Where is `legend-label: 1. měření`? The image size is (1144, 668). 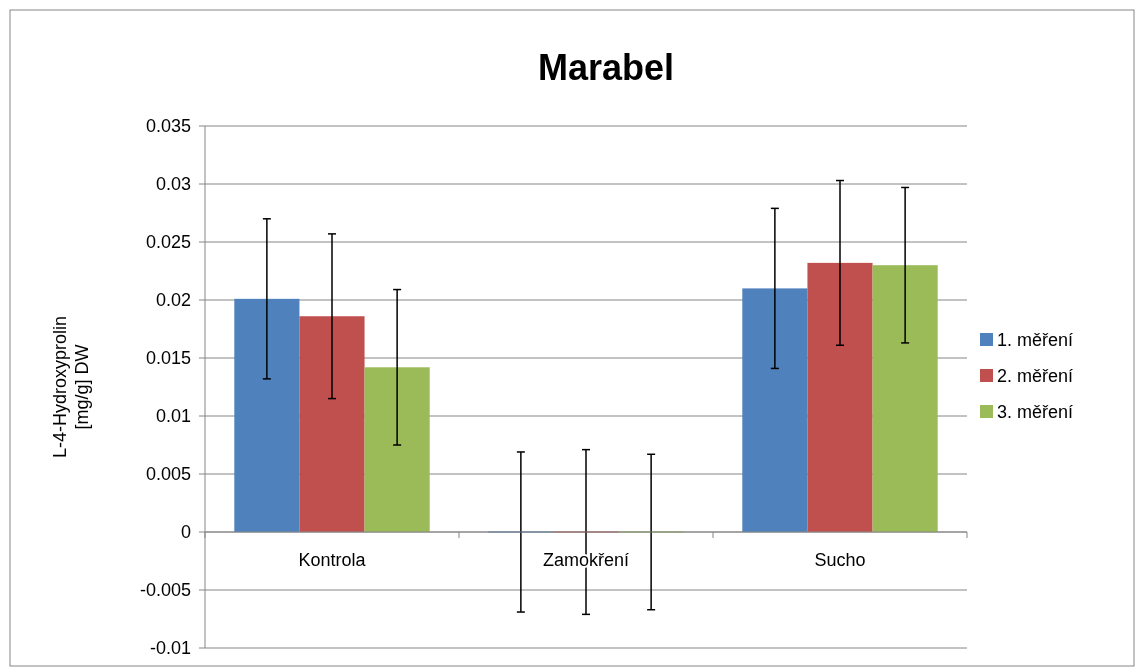
legend-label: 1. měření is located at coordinates (1035, 340).